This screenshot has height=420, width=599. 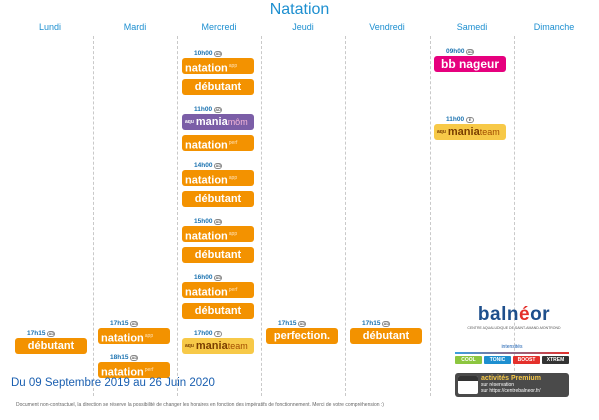 What do you see at coordinates (219, 27) in the screenshot?
I see `day-header-mercredi: Mercredi` at bounding box center [219, 27].